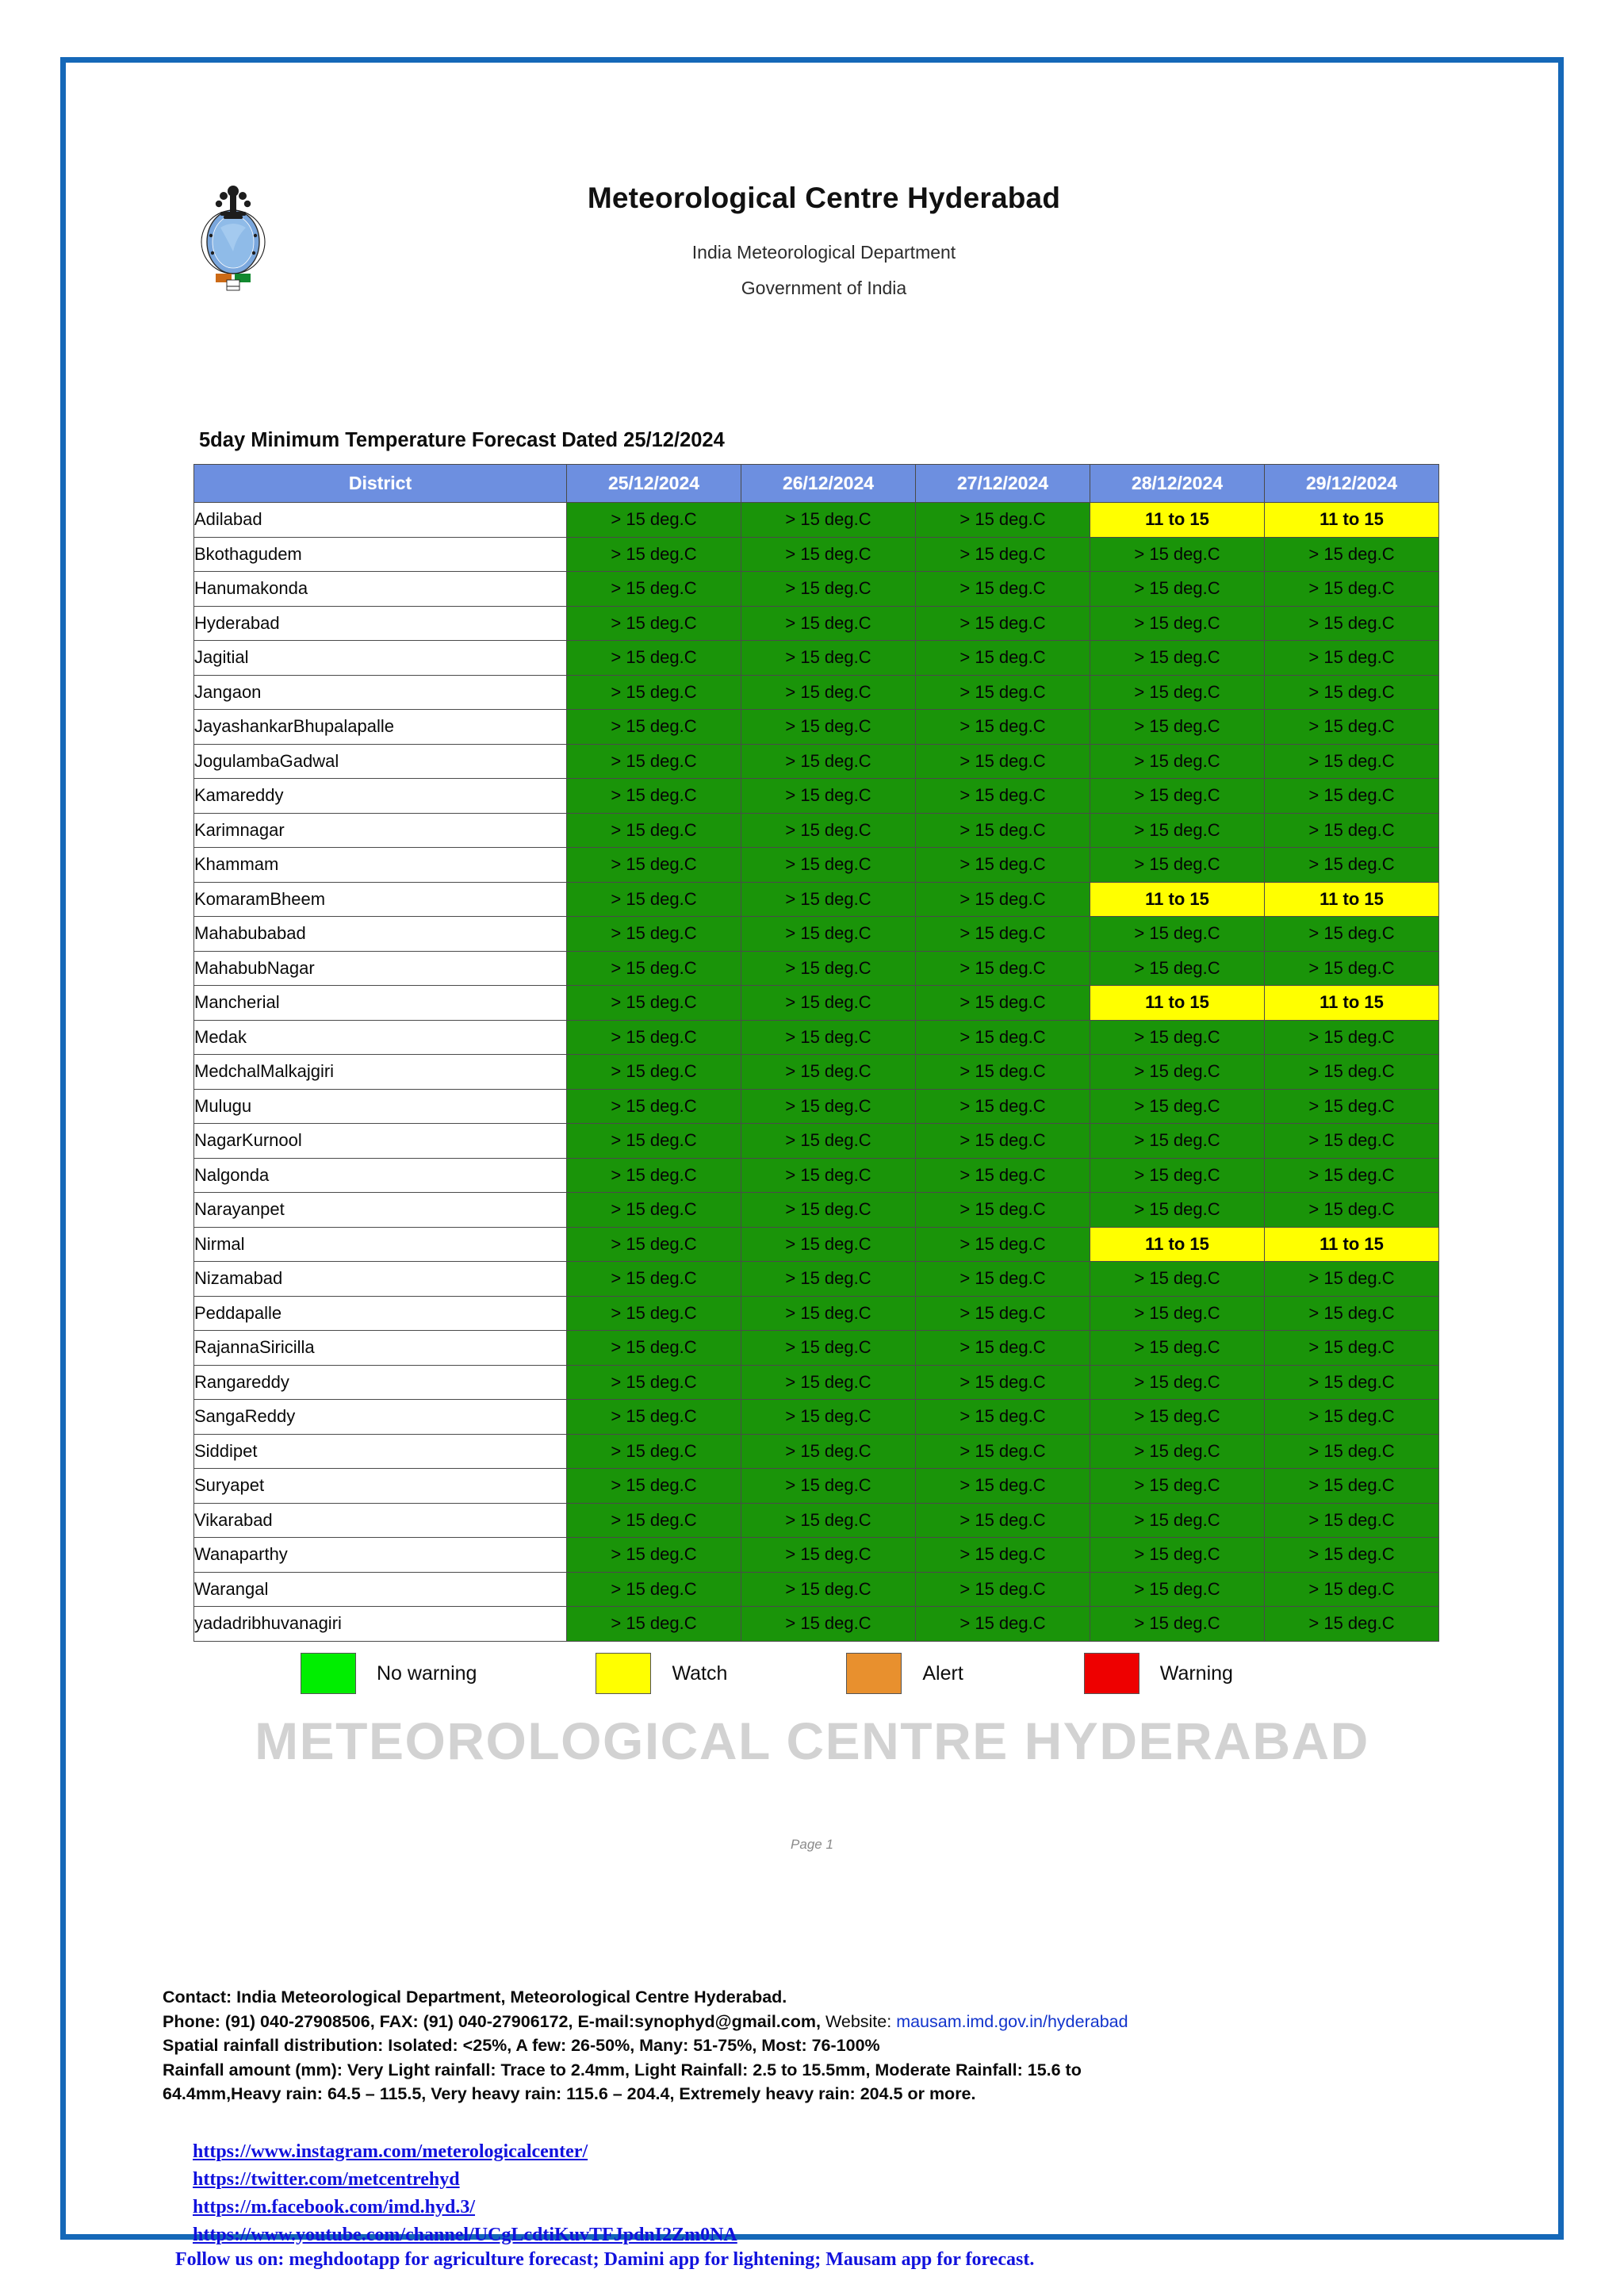 The height and width of the screenshot is (2296, 1624). Describe the element at coordinates (427, 1673) in the screenshot. I see `legend-label-no-warning: No warning` at that location.